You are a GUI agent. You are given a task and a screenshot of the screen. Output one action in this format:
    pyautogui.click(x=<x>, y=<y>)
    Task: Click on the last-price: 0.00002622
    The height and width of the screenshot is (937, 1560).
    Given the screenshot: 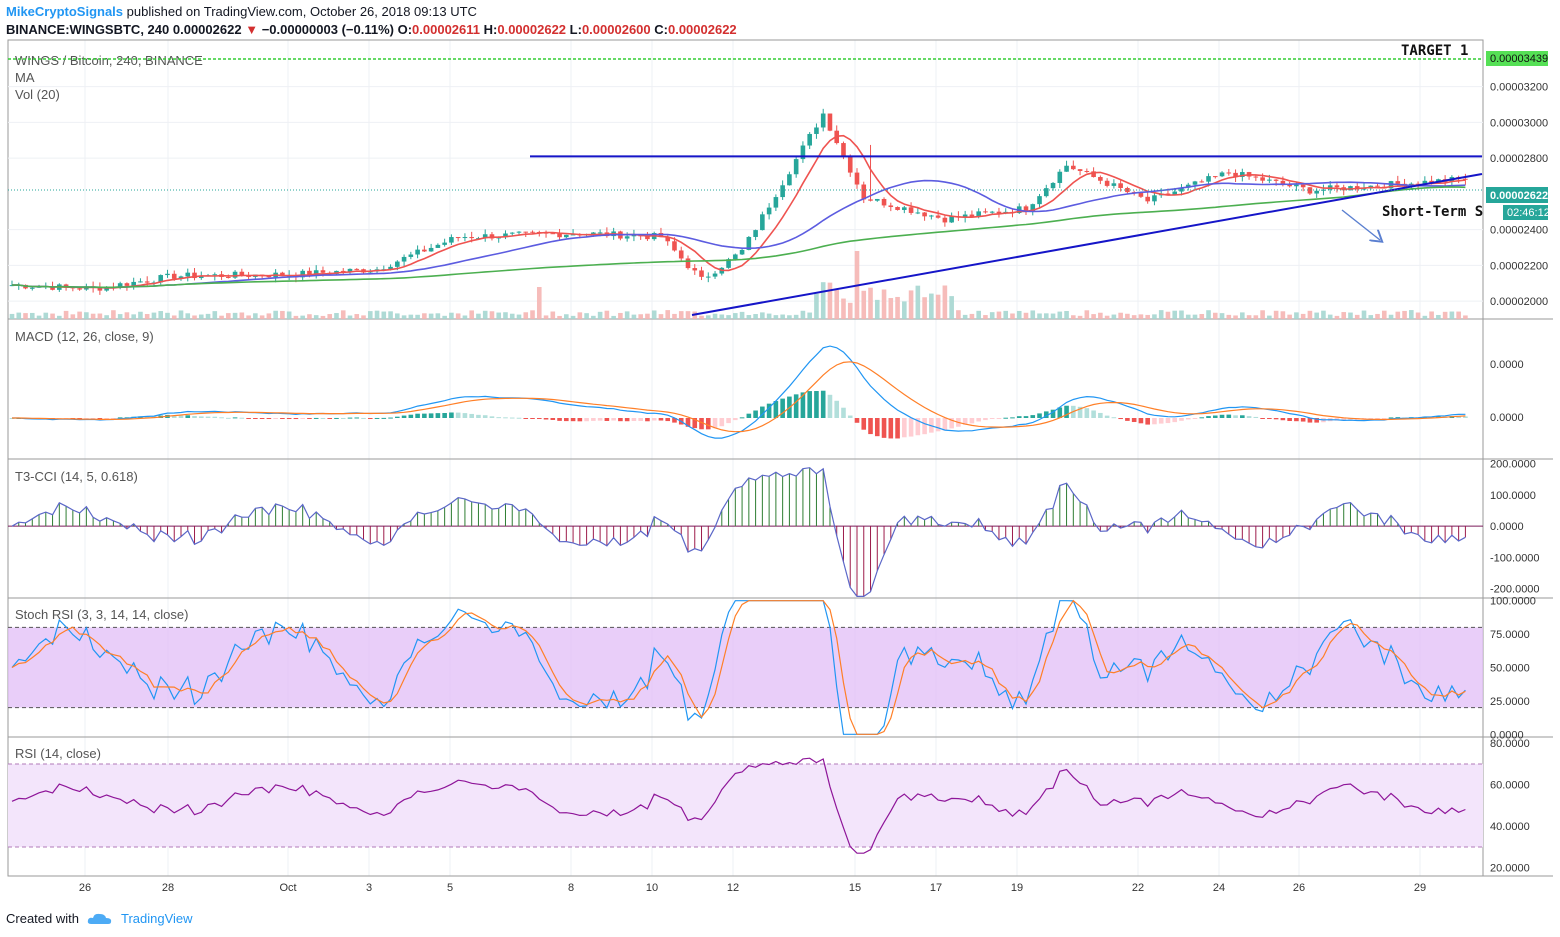 What is the action you would take?
    pyautogui.click(x=207, y=29)
    